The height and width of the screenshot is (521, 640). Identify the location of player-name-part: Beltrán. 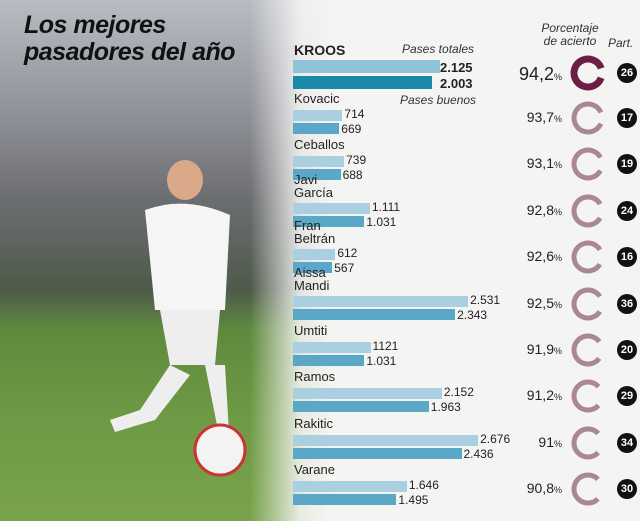
(315, 239).